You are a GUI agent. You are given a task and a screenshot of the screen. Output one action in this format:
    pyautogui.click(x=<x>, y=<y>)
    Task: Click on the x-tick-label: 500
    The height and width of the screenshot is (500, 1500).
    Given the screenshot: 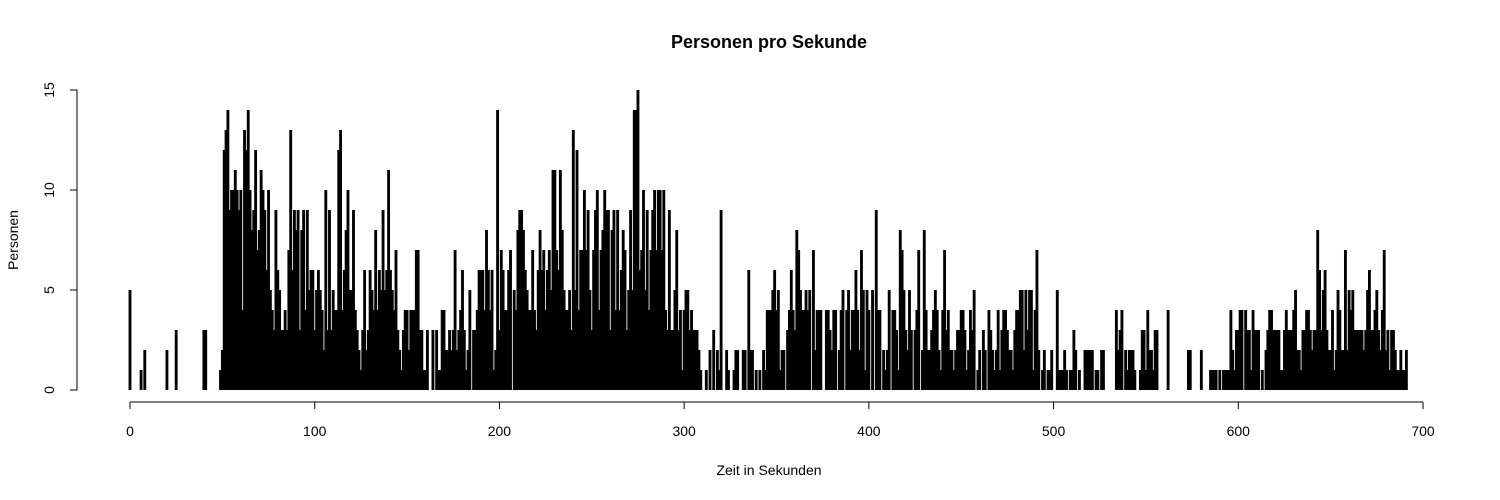 What is the action you would take?
    pyautogui.click(x=1054, y=431)
    